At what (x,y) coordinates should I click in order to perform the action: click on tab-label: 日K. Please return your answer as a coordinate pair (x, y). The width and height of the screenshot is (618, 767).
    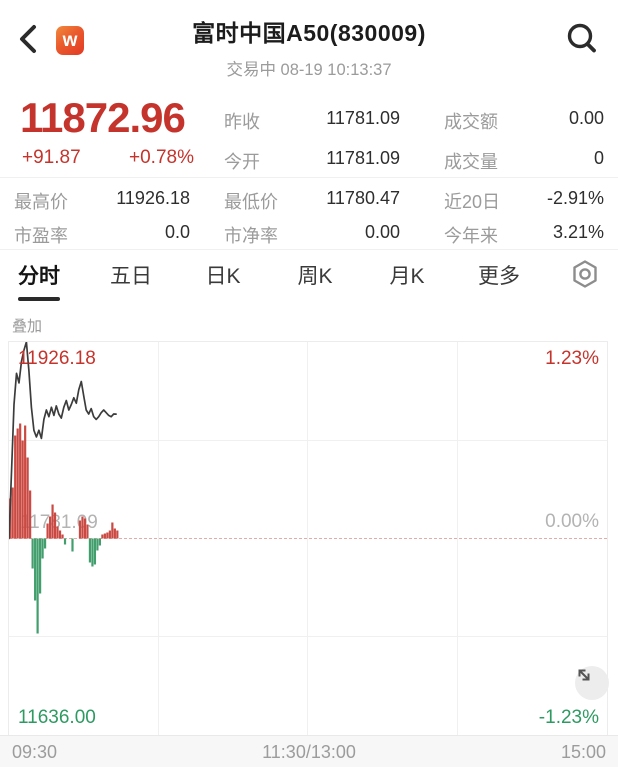
    Looking at the image, I should click on (223, 276).